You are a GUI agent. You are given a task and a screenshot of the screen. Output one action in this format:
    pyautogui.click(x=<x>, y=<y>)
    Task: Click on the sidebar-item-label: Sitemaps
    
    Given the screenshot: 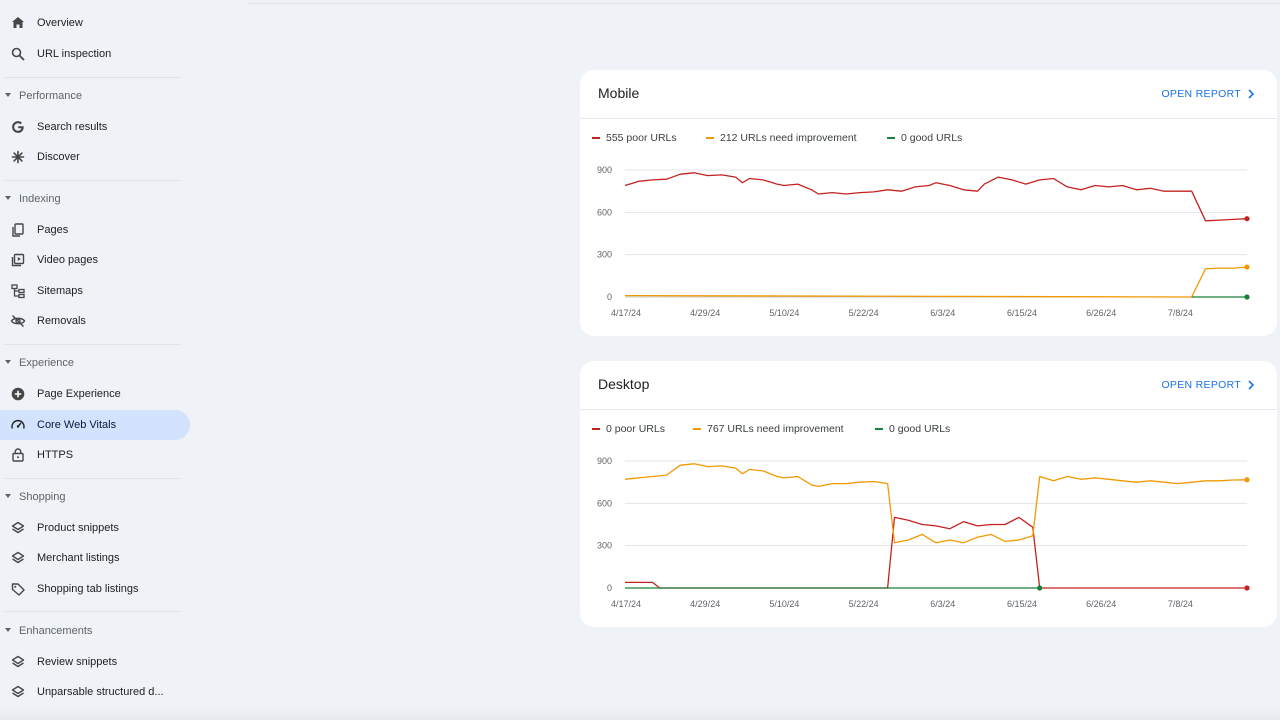 What is the action you would take?
    pyautogui.click(x=60, y=291)
    